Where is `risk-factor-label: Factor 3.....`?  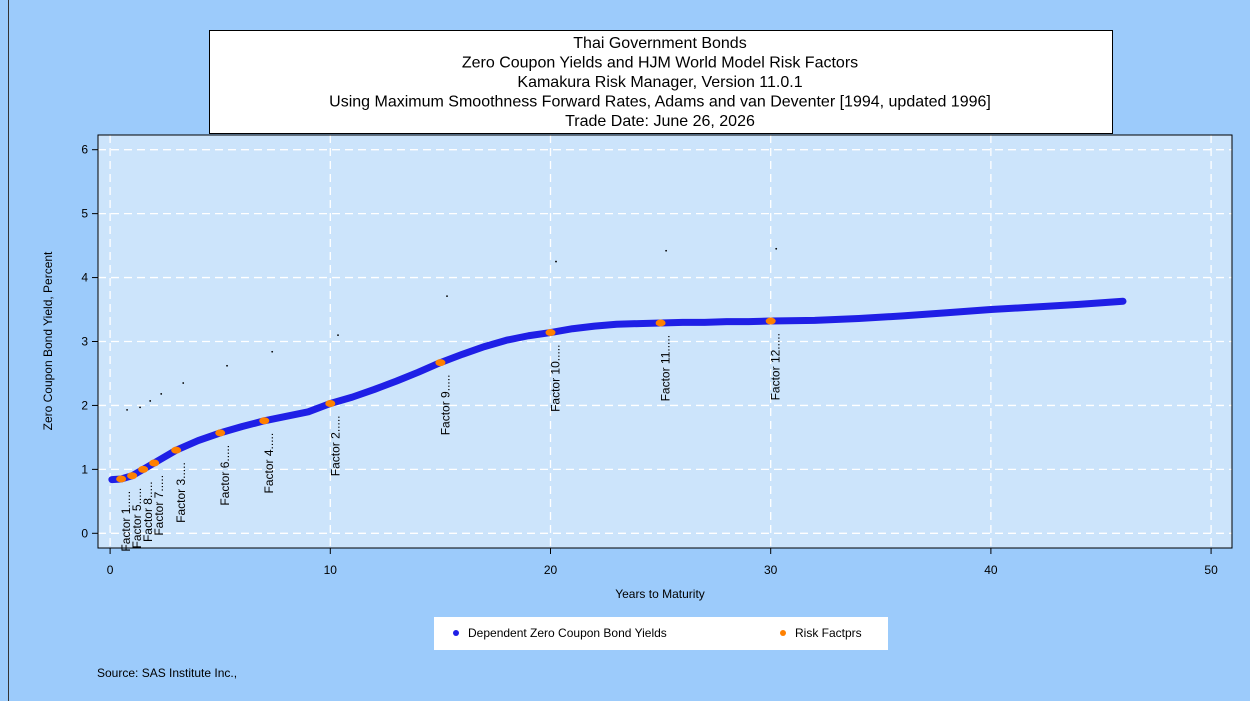 risk-factor-label: Factor 3..... is located at coordinates (181, 492).